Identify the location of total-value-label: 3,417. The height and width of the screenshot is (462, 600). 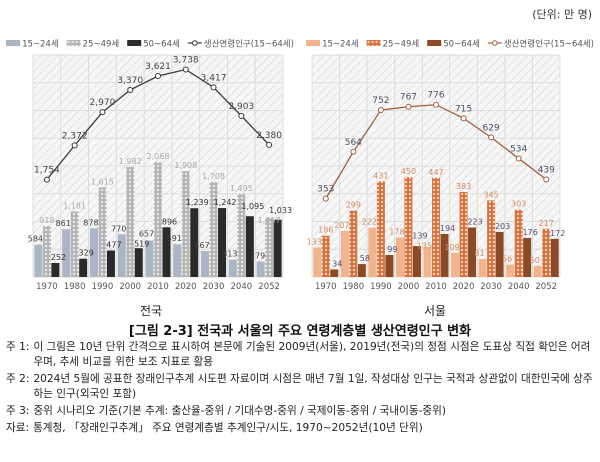
(214, 78).